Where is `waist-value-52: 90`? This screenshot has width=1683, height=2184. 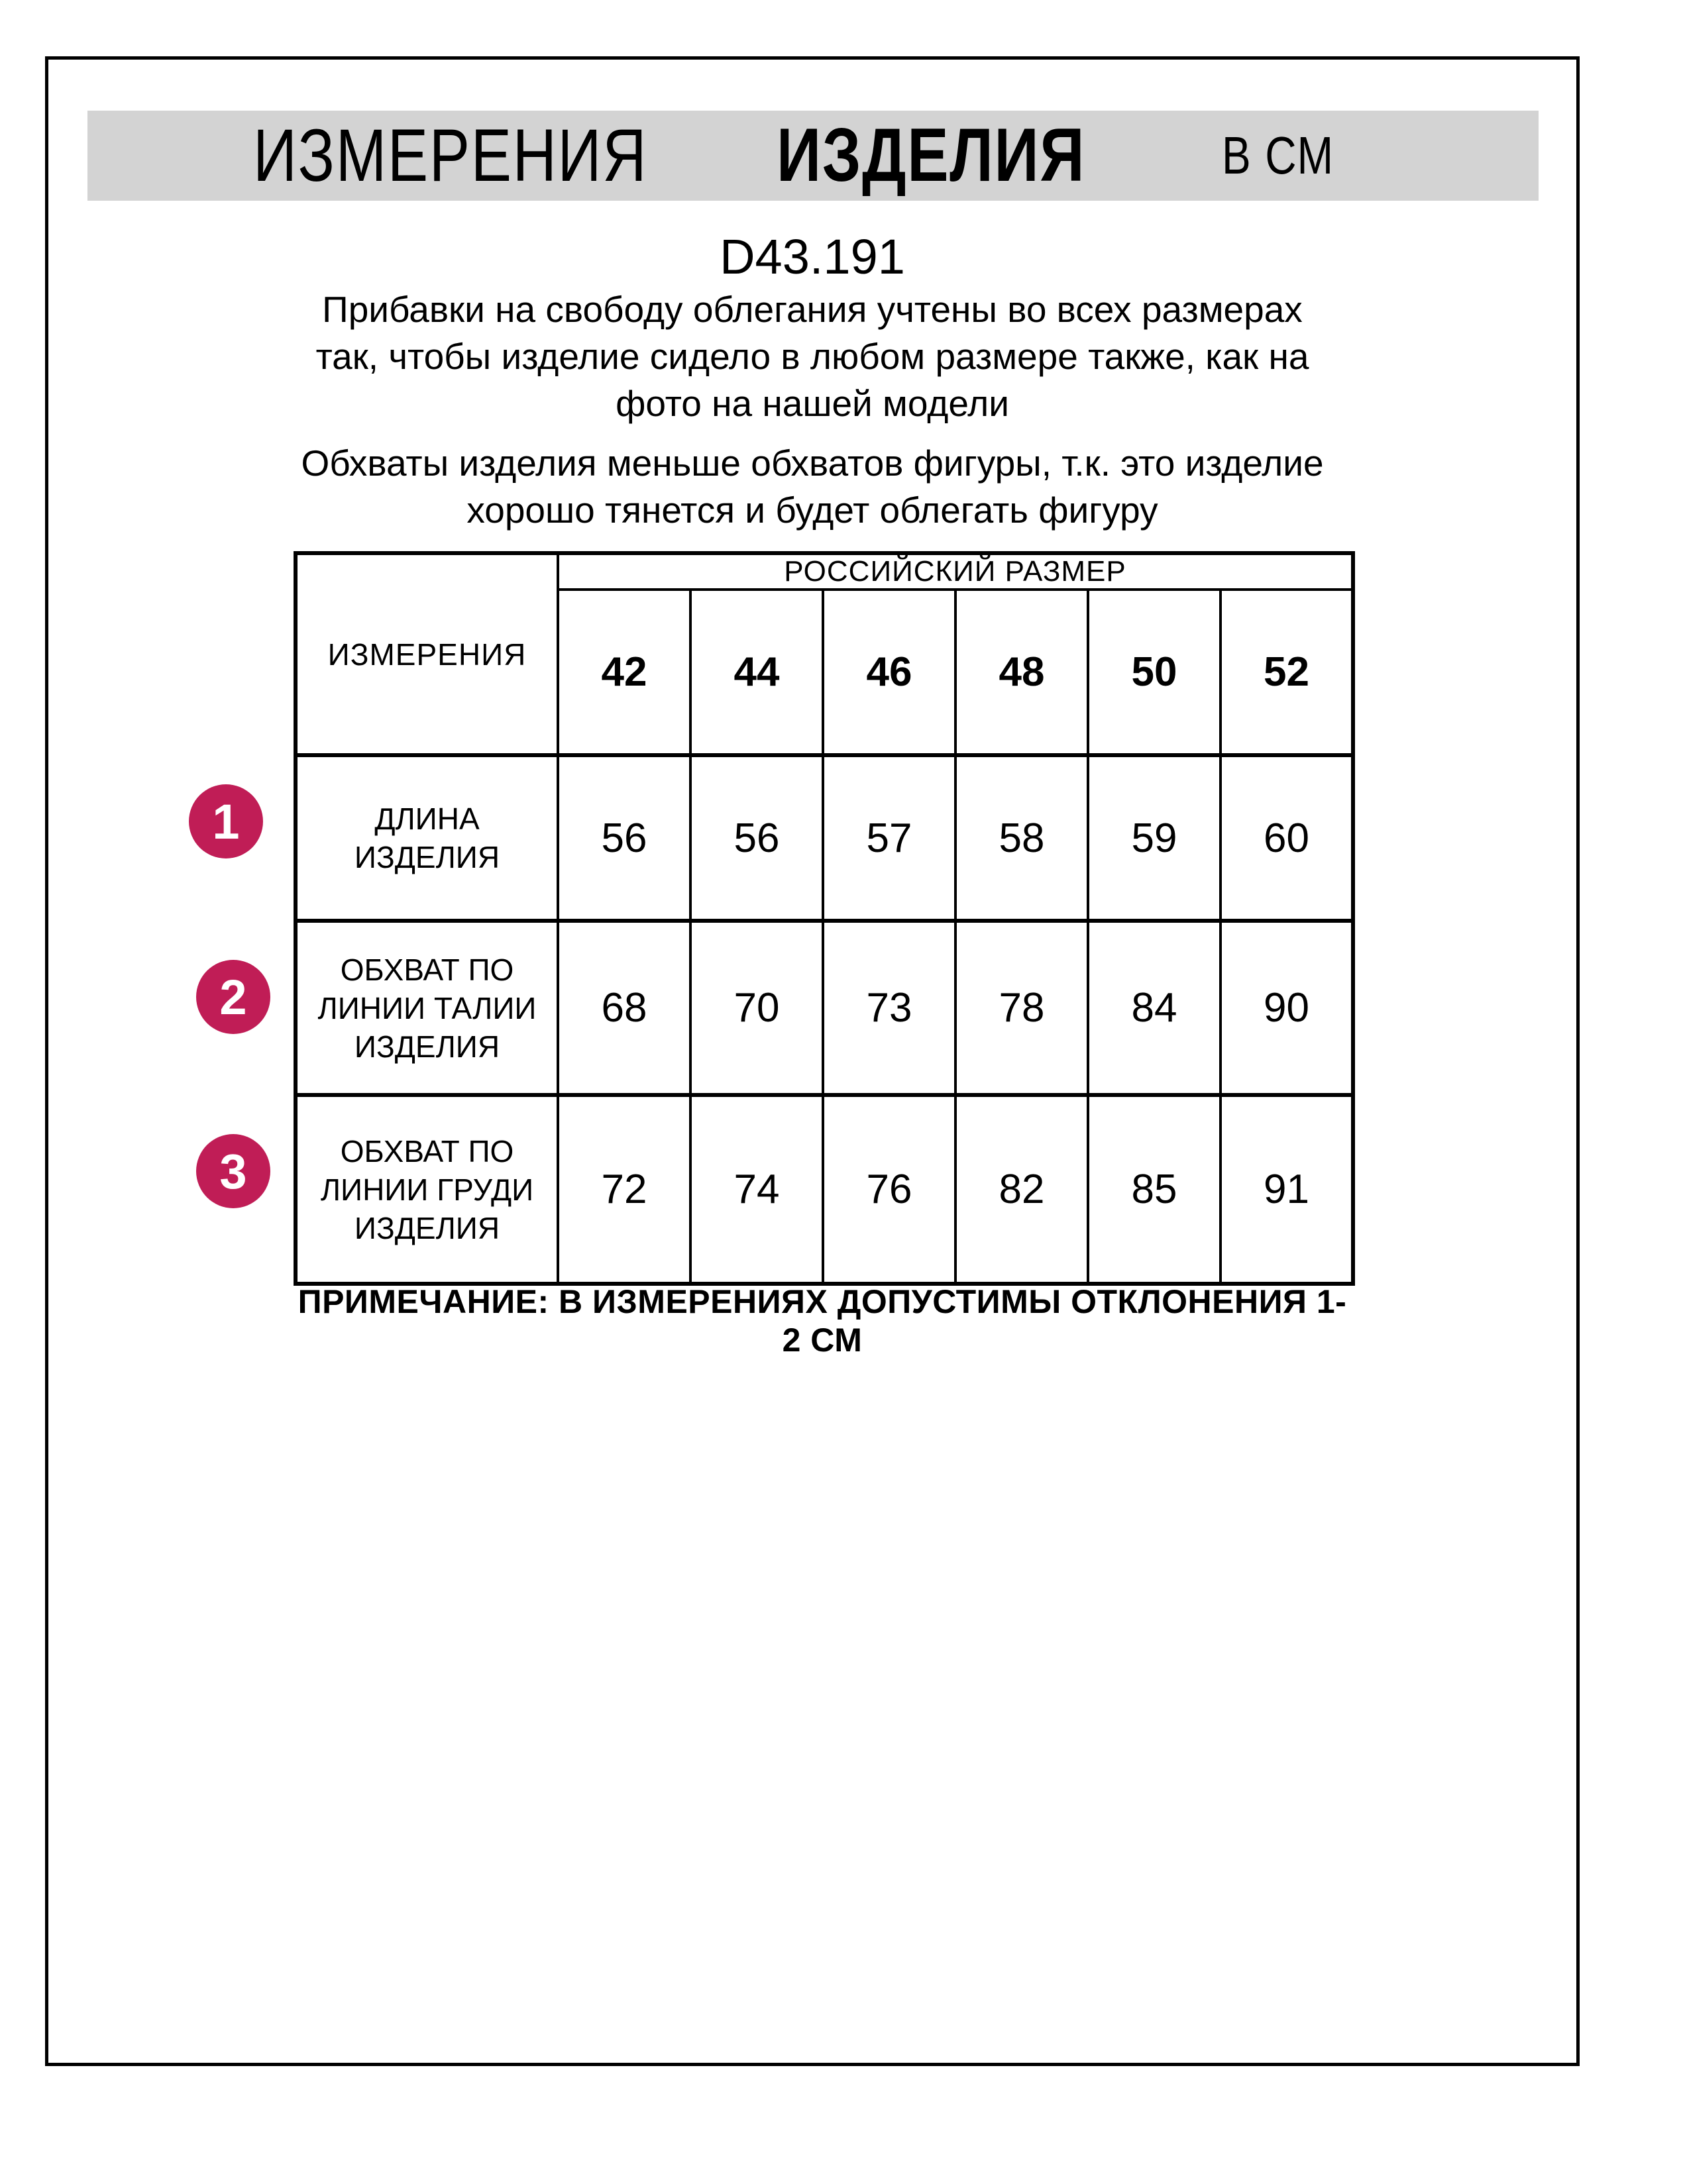
waist-value-52: 90 is located at coordinates (1287, 1007).